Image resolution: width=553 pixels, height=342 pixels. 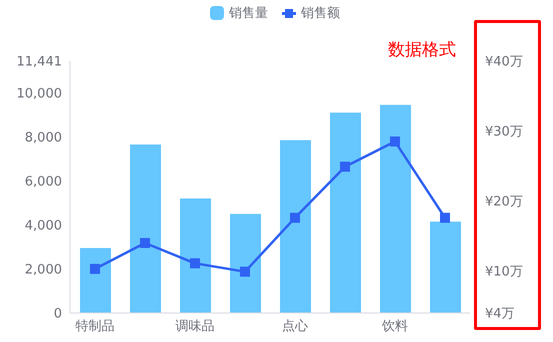 I want to click on y-tick-label: 2,000, so click(x=43, y=270).